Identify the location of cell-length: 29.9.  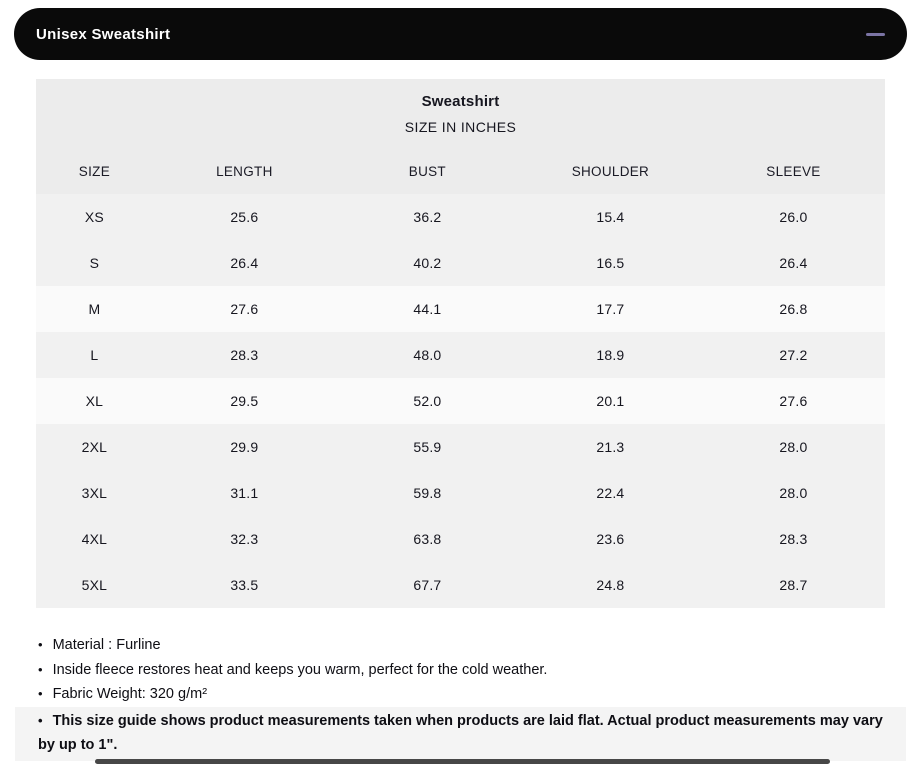
(244, 447).